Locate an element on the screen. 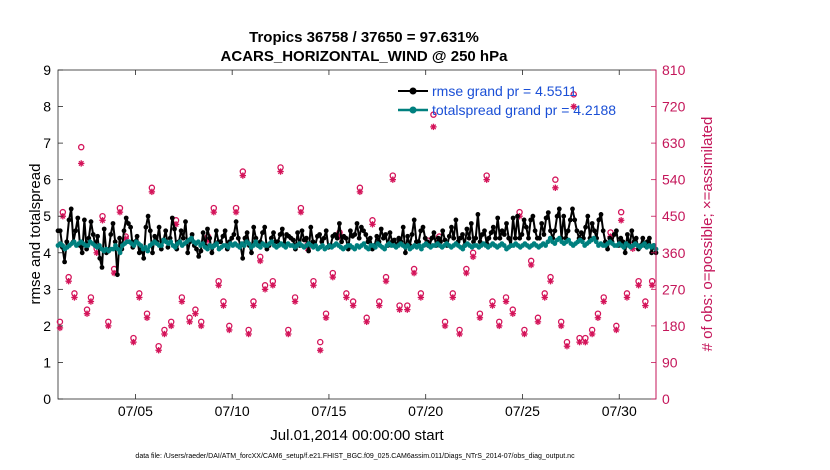 This screenshot has width=830, height=470. y-left-tick-label: 7 is located at coordinates (47, 143).